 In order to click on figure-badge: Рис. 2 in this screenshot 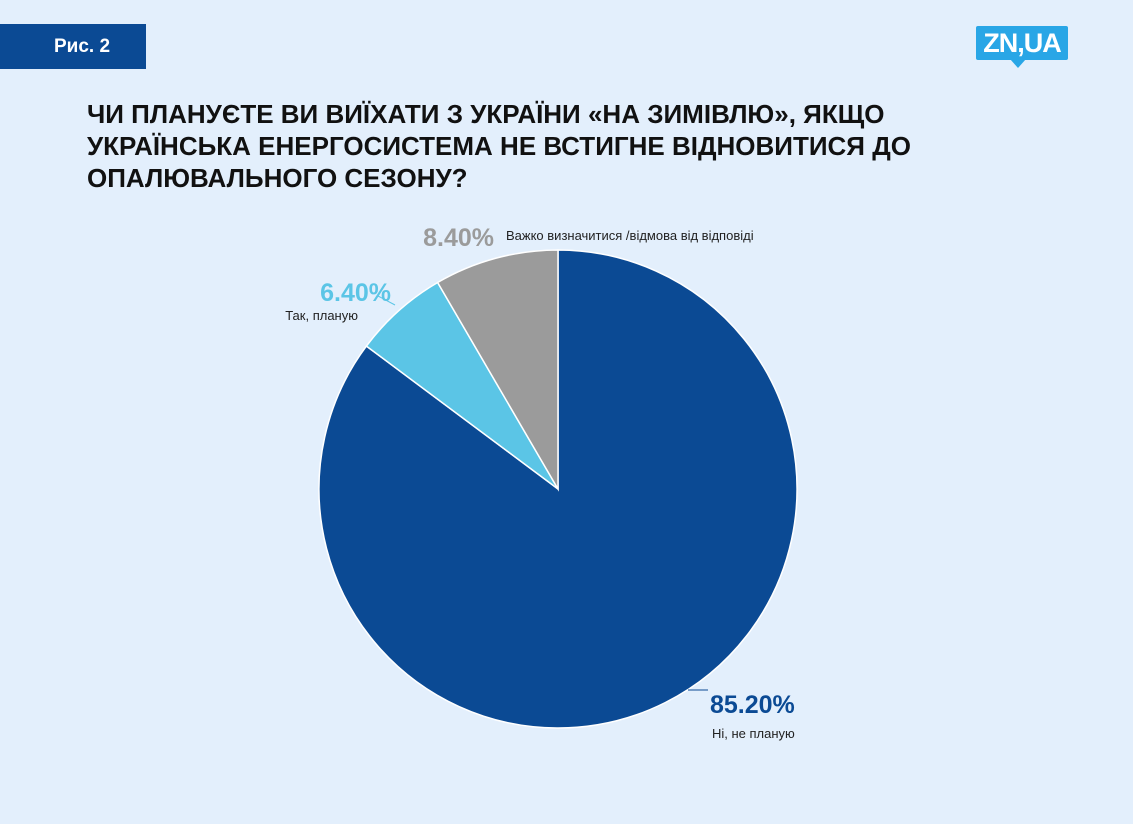, I will do `click(73, 46)`.